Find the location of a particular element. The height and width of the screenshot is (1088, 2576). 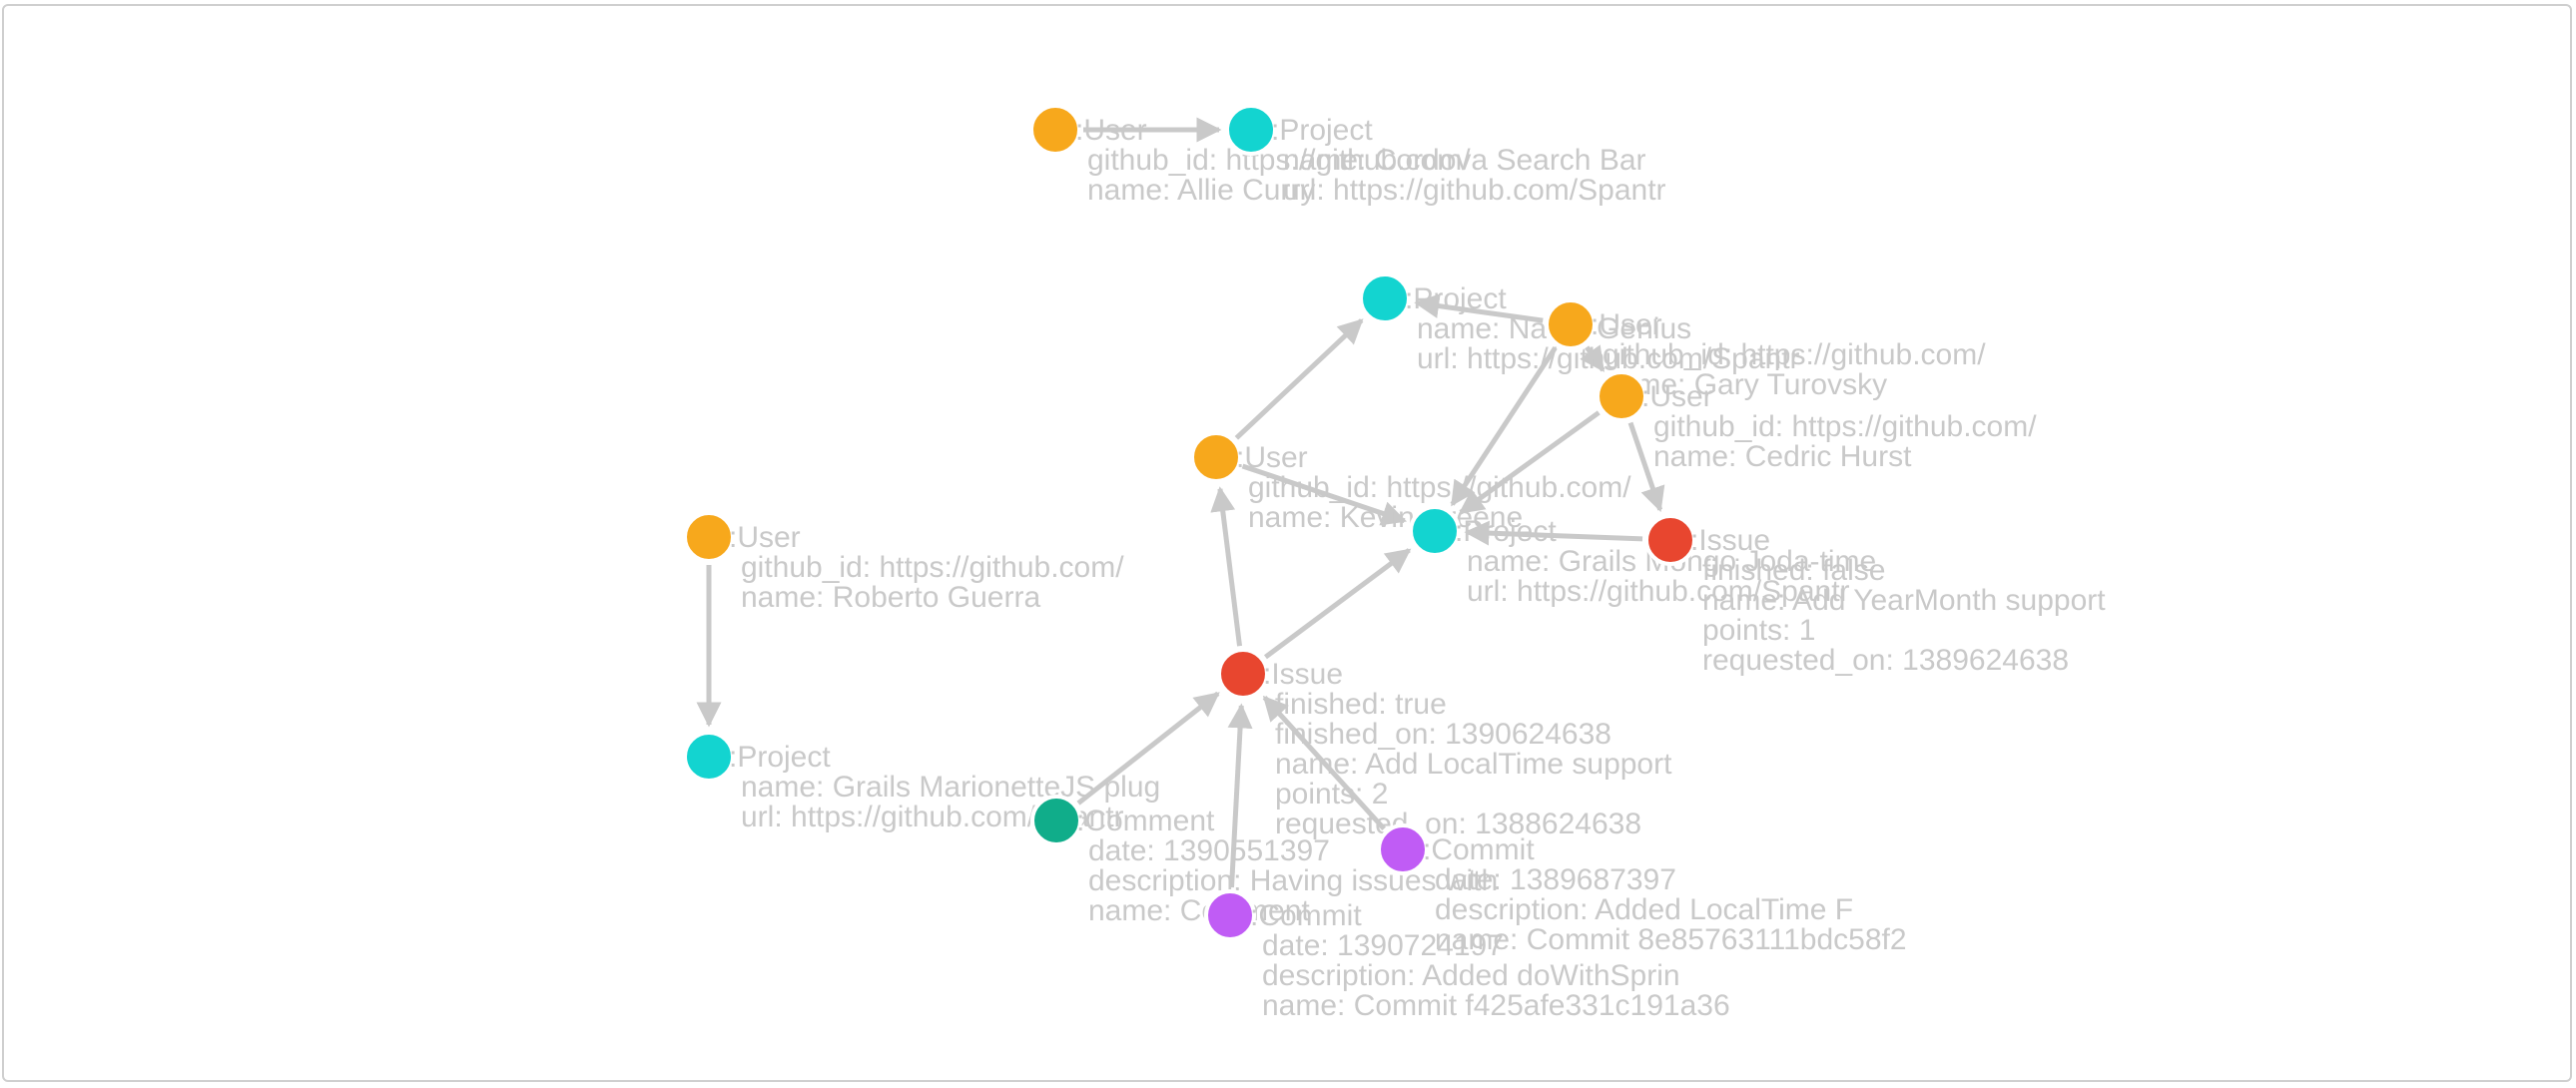

edge-cm_f425-to-i_localtime is located at coordinates (1240, 796).